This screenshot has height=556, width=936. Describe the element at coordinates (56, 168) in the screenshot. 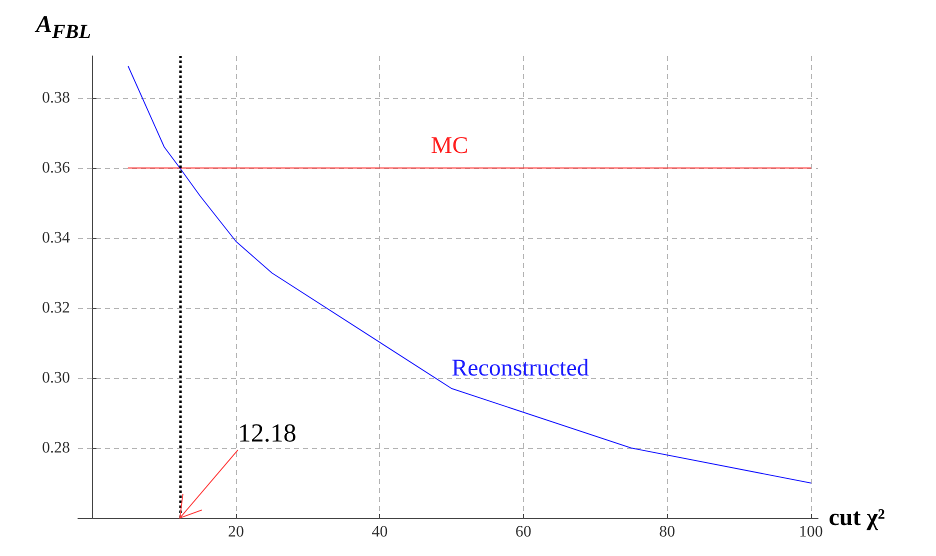

I see `y-tick-label: 0.36` at that location.